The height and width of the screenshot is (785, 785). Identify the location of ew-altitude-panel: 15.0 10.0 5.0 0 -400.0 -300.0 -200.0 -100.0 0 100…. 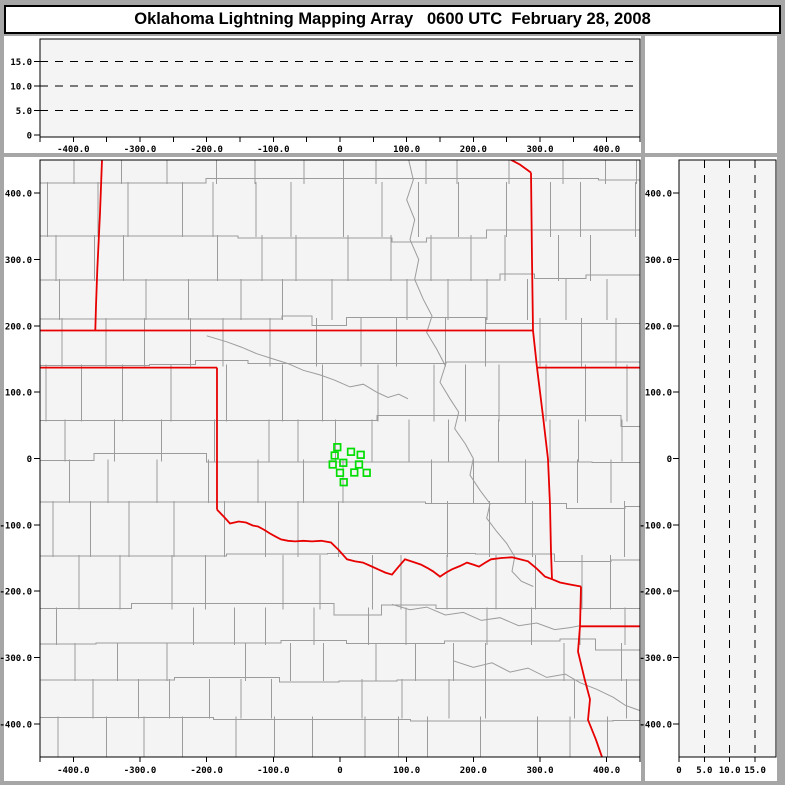
(322, 95).